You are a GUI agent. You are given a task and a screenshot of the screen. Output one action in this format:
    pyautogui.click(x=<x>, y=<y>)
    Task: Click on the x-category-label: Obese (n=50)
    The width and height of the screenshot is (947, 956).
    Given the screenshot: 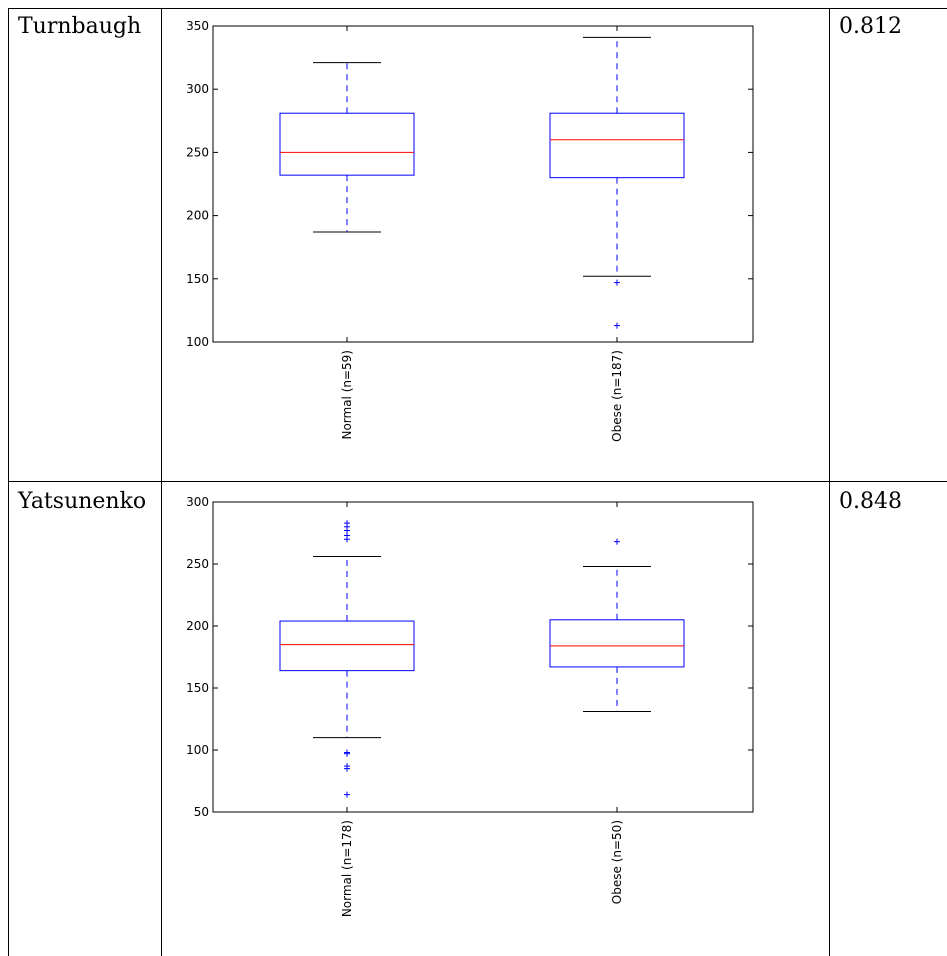 What is the action you would take?
    pyautogui.click(x=617, y=862)
    